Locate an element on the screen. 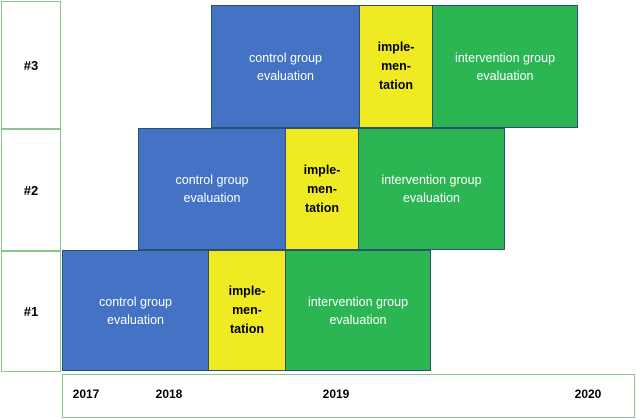 This screenshot has height=419, width=637. timeline-axis is located at coordinates (348, 396).